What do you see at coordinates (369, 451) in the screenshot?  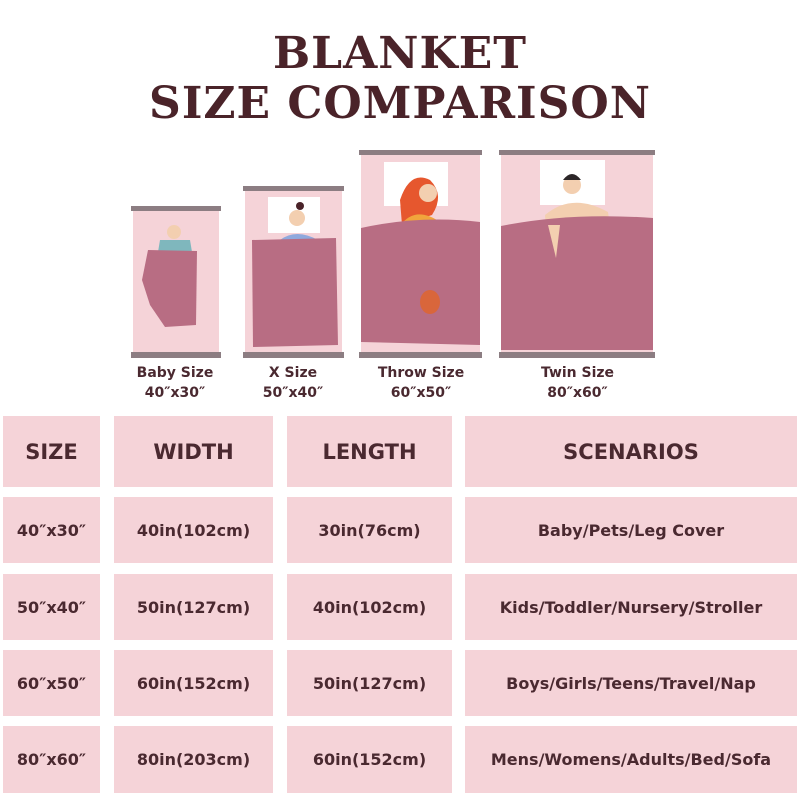 I see `header-length: LENGTH` at bounding box center [369, 451].